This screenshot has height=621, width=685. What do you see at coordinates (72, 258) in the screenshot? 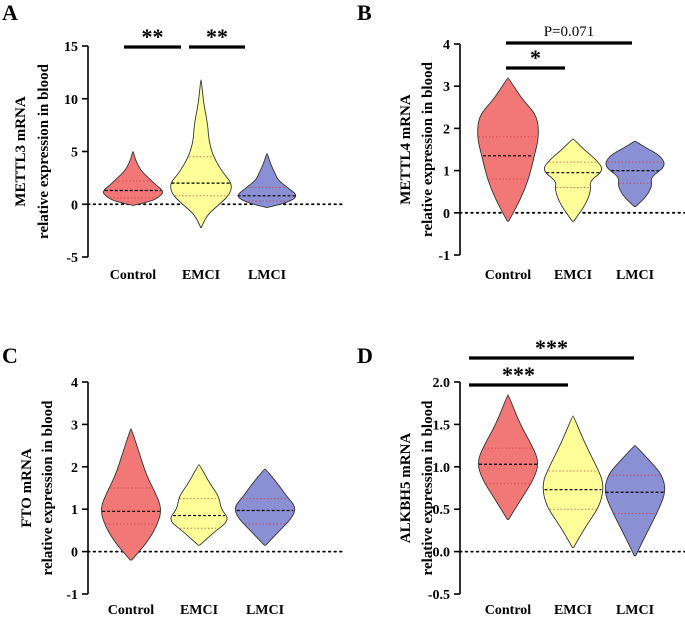
I see `y-tick-label: -5` at bounding box center [72, 258].